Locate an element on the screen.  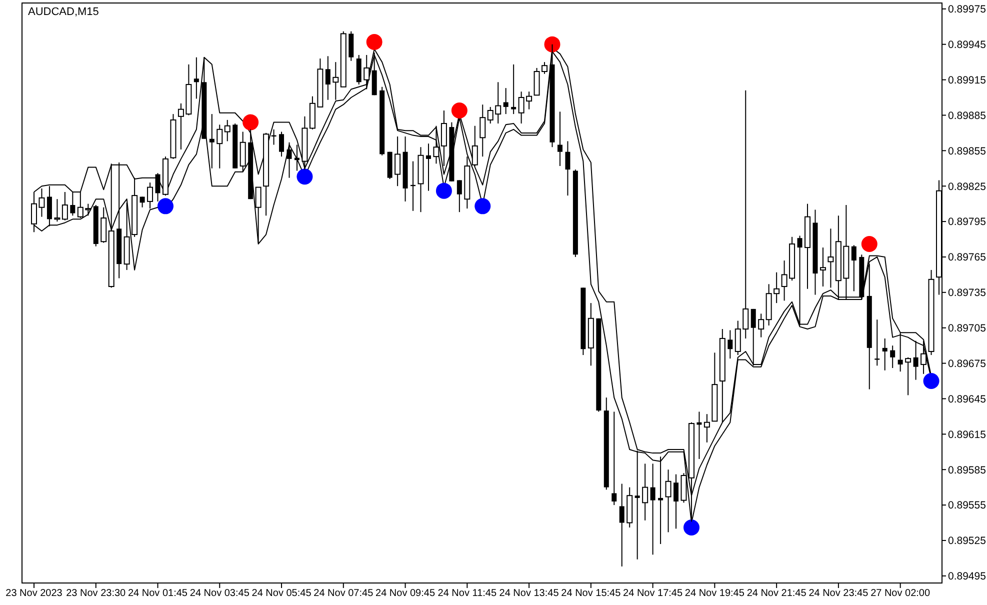
y-tick-label: 0.89615 is located at coordinates (967, 434).